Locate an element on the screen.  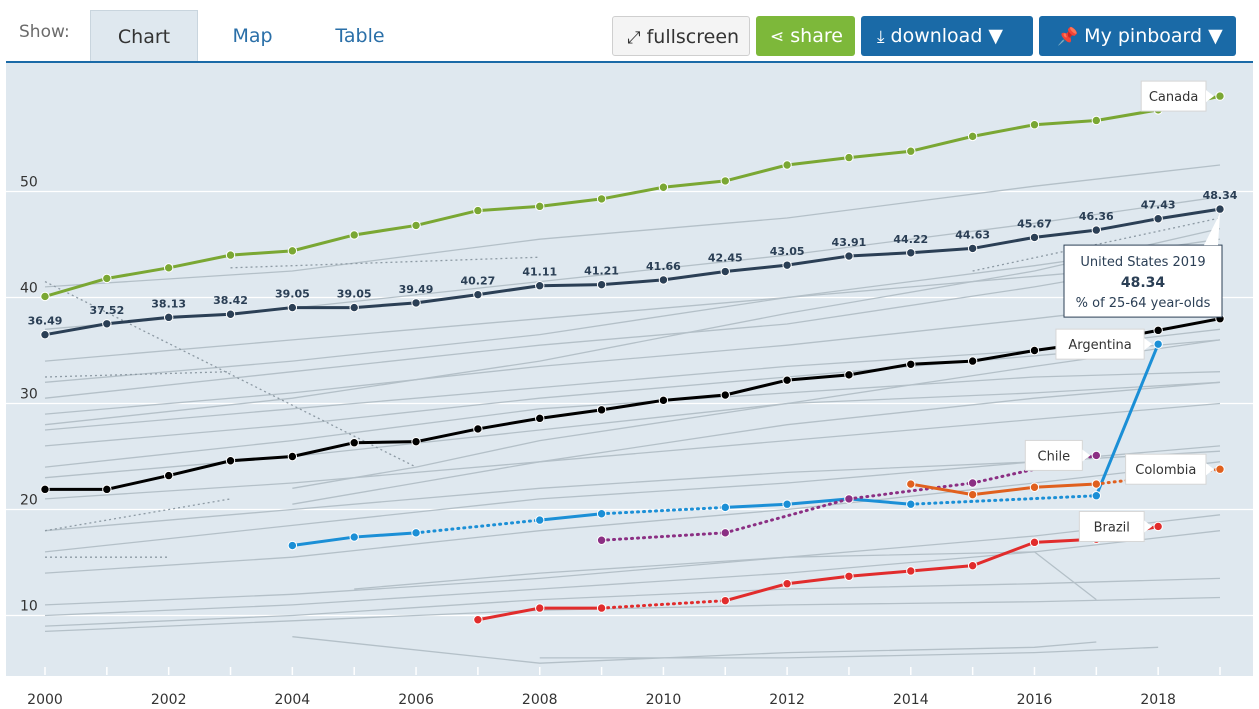
x-tick-label: 2018 is located at coordinates (1158, 700).